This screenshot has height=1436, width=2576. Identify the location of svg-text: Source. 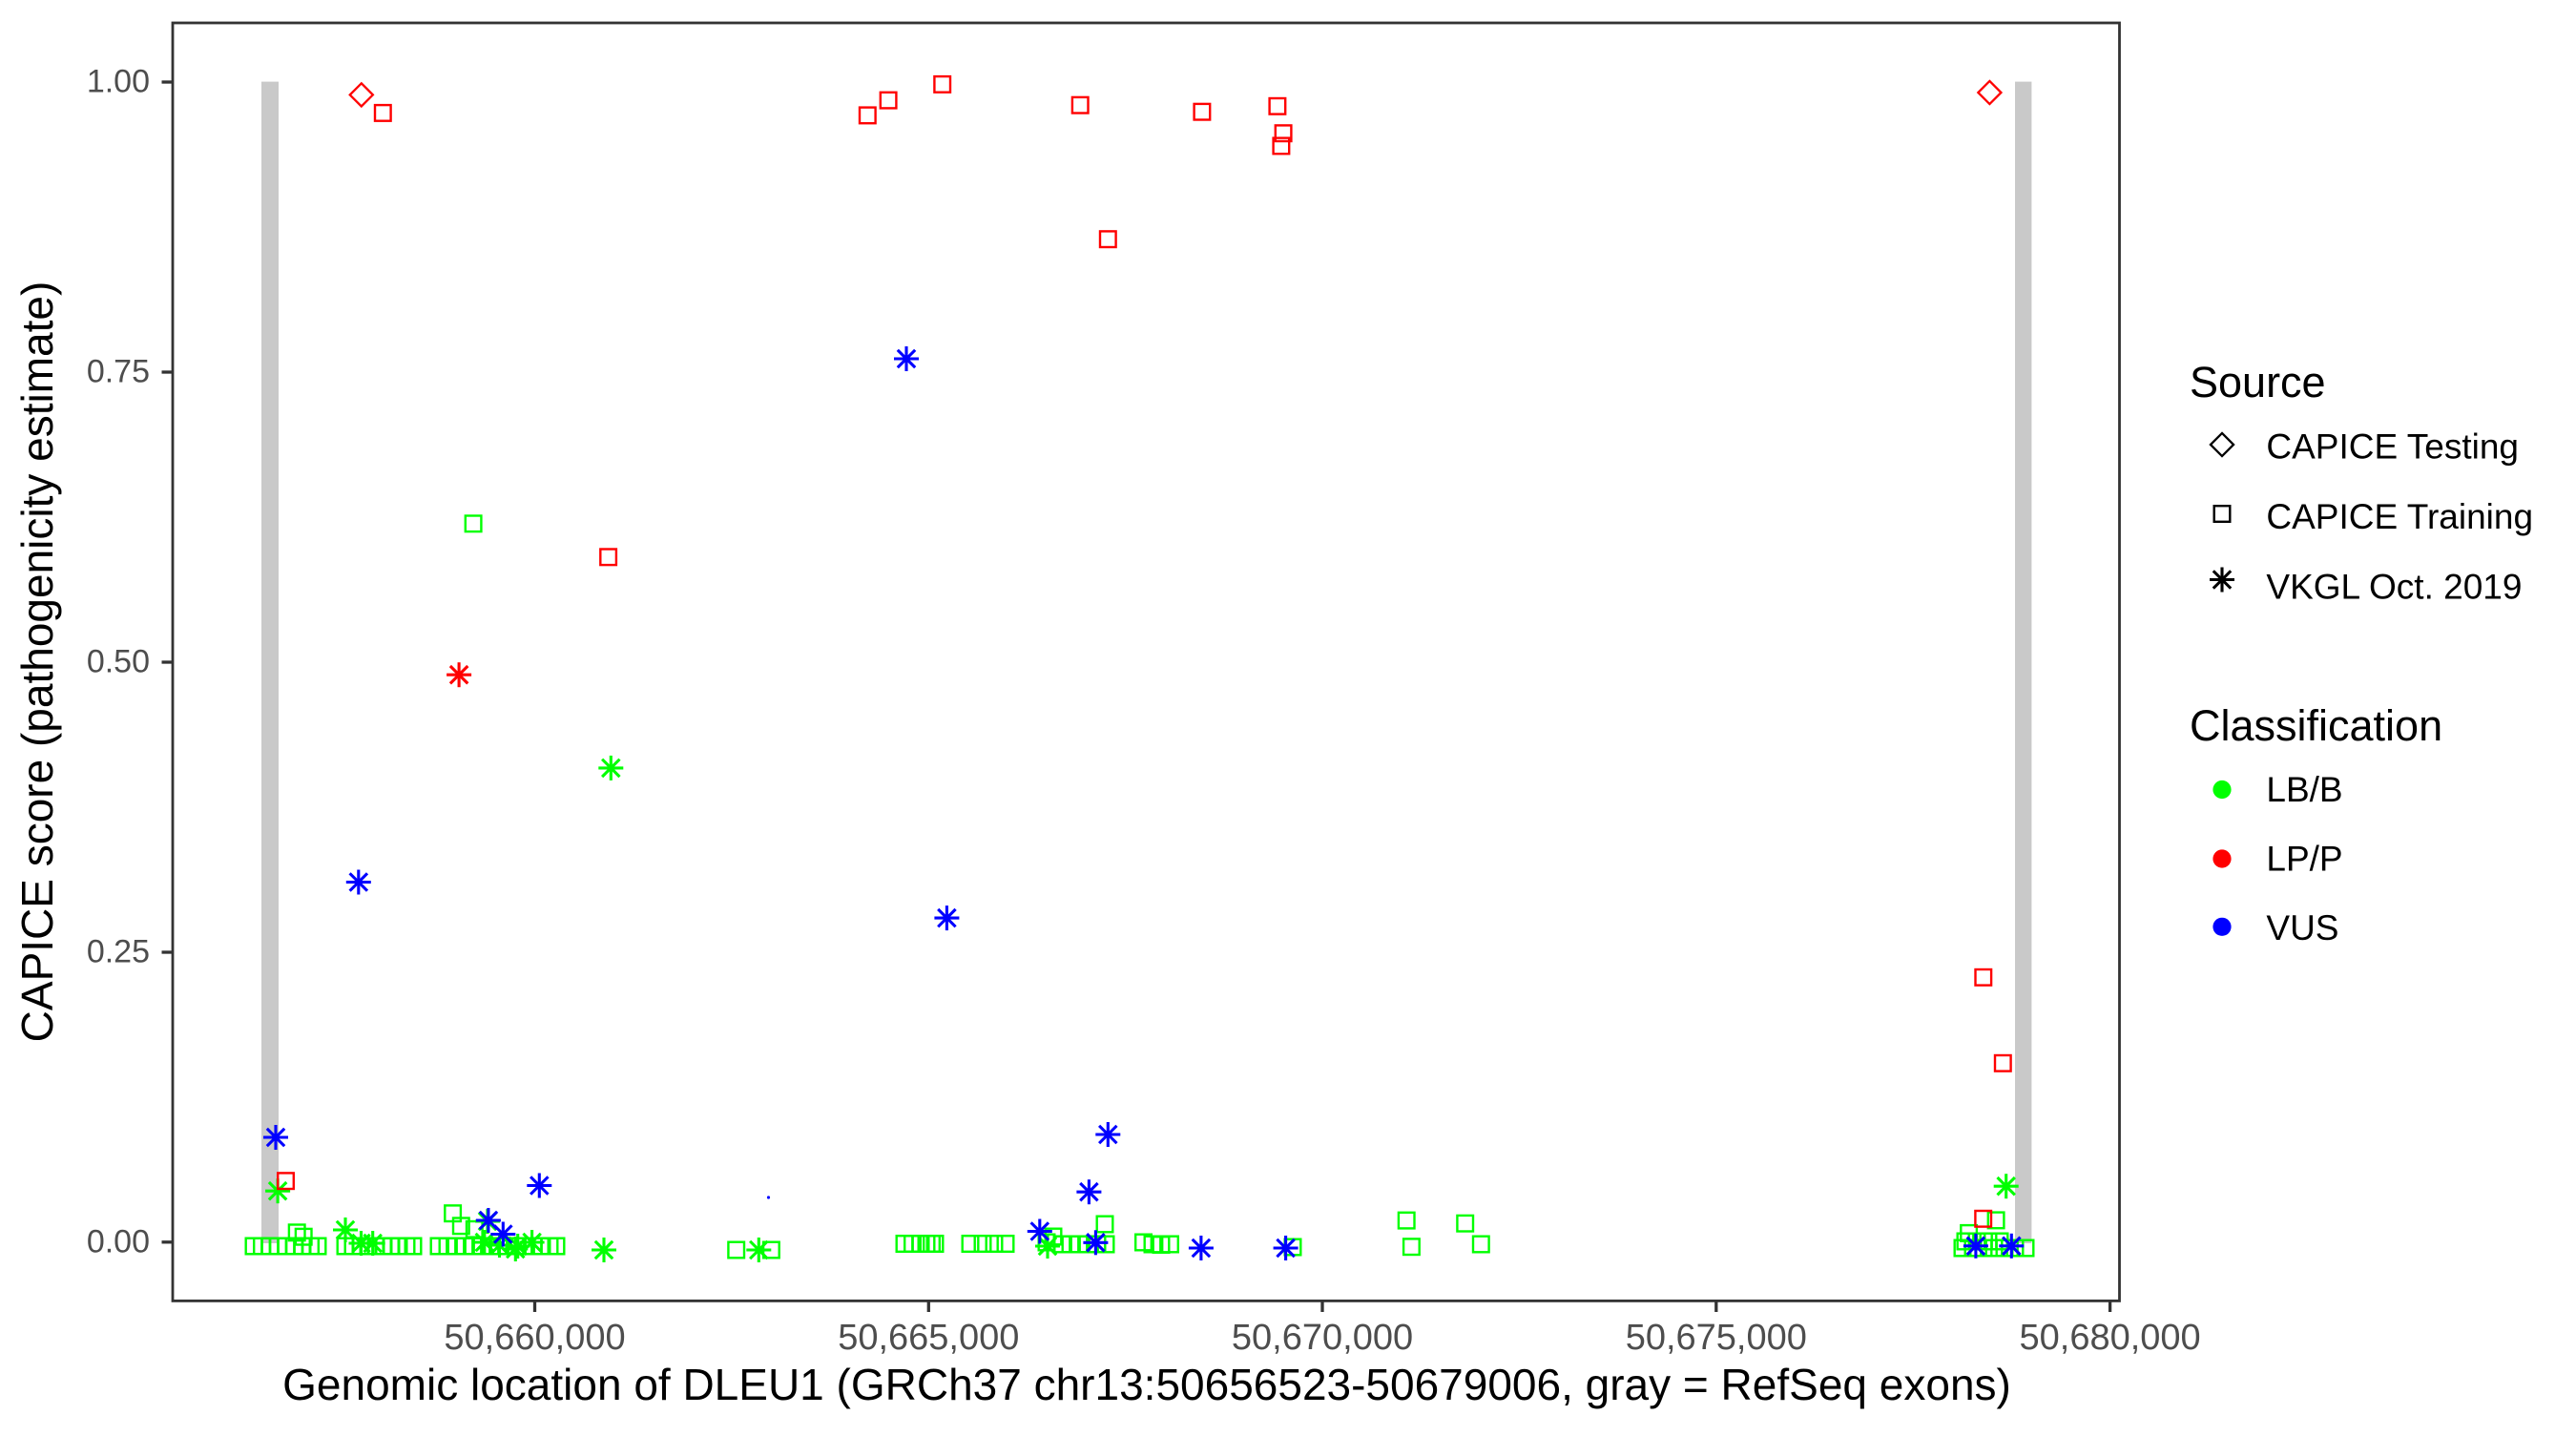
(2258, 382).